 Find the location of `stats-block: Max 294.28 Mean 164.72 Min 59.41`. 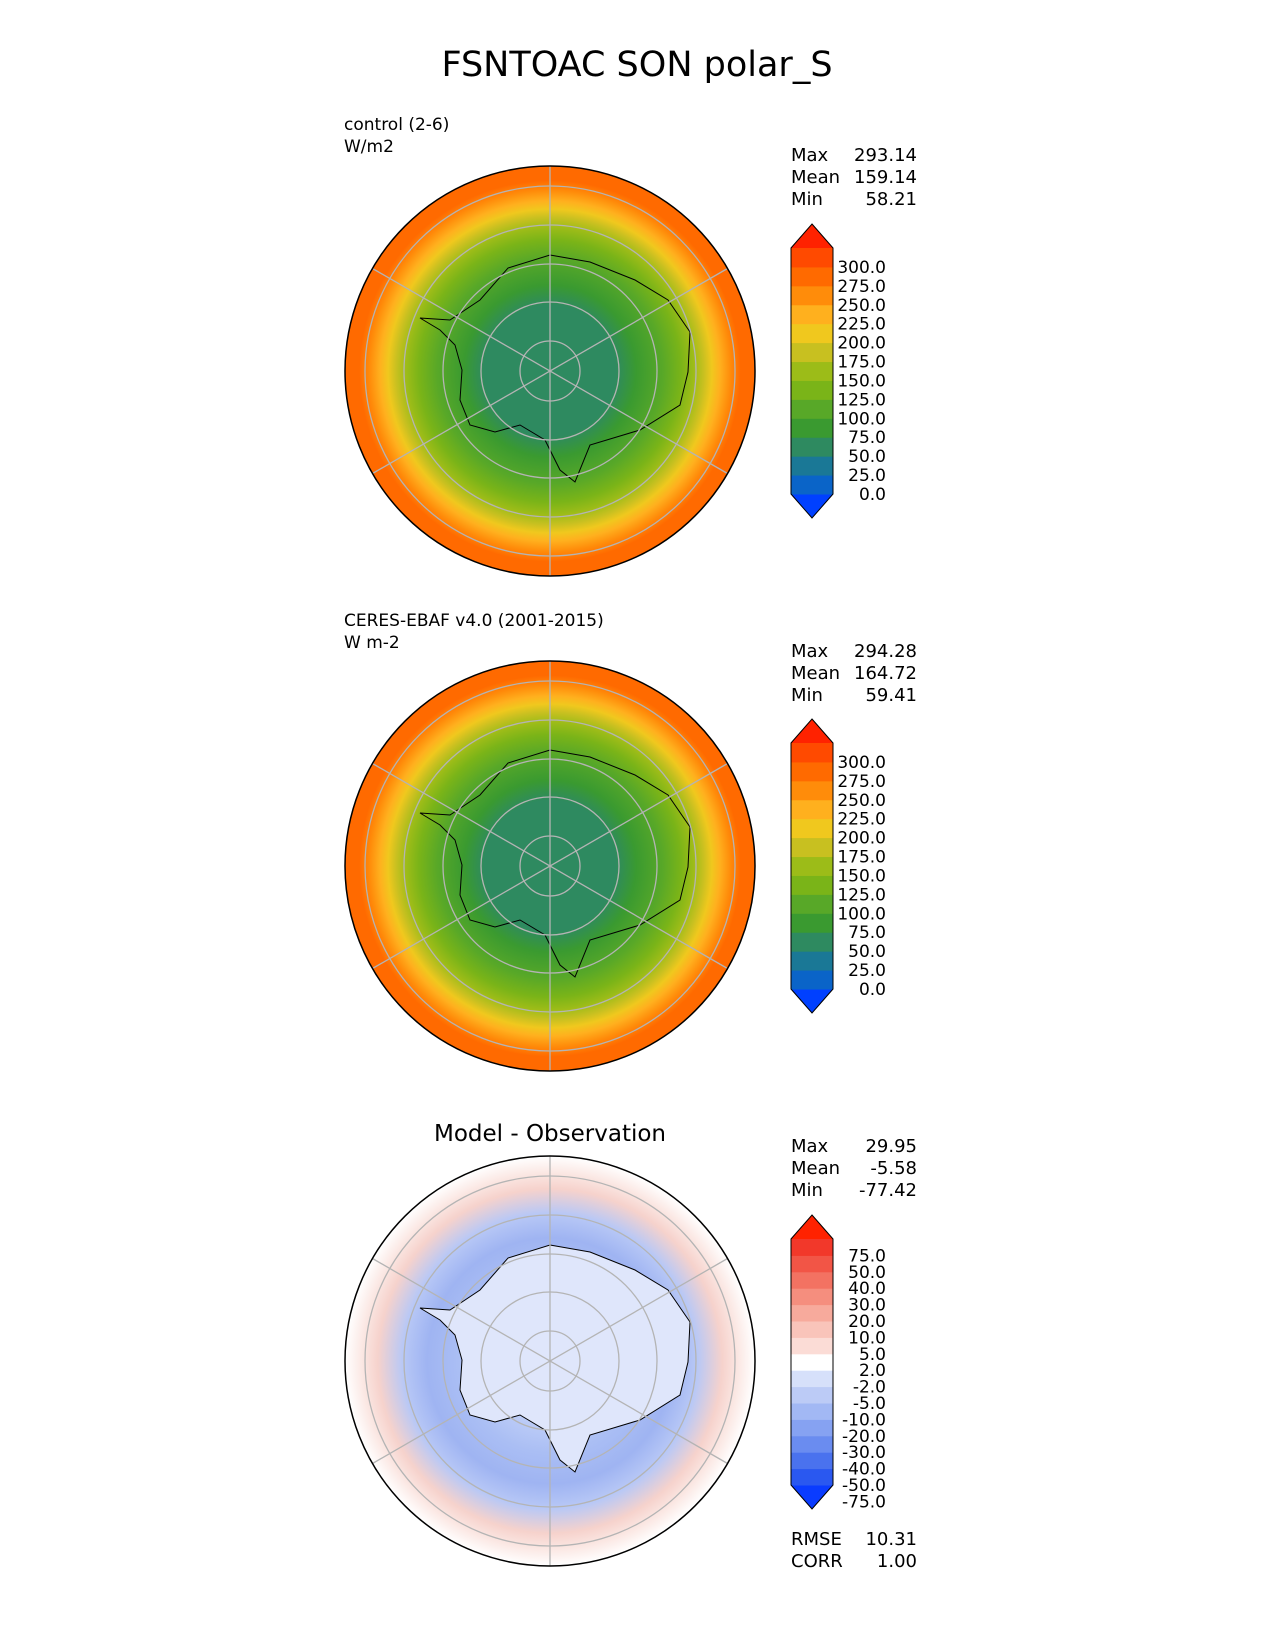

stats-block: Max 294.28 Mean 164.72 Min 59.41 is located at coordinates (854, 673).